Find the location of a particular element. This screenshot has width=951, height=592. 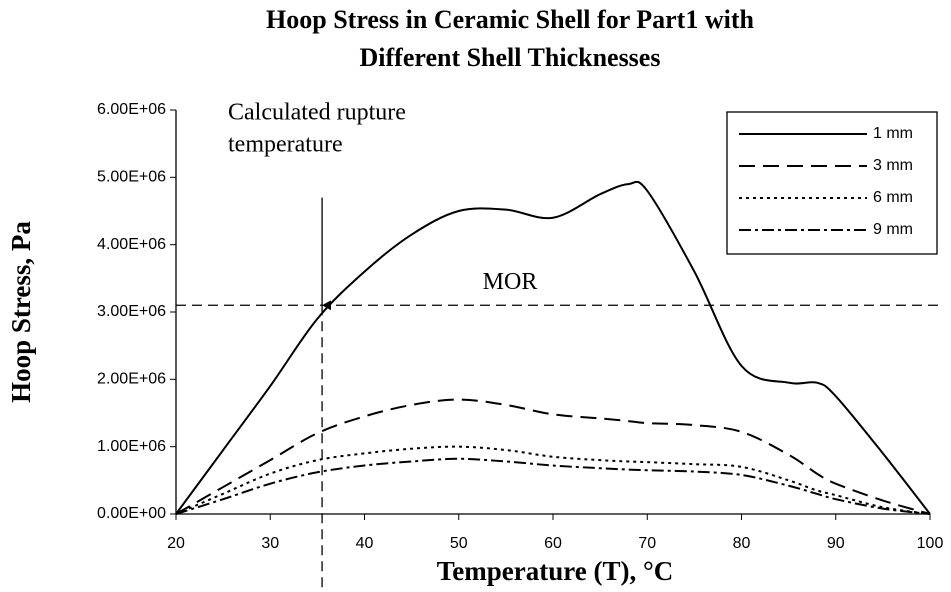

y-axis-label: Hoop Stress, Pa is located at coordinates (21, 312).